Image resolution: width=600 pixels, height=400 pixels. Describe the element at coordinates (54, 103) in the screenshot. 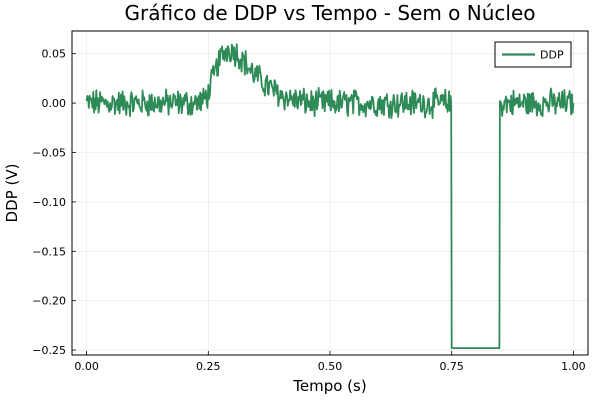

I see `y-tick-label: 0.00` at that location.